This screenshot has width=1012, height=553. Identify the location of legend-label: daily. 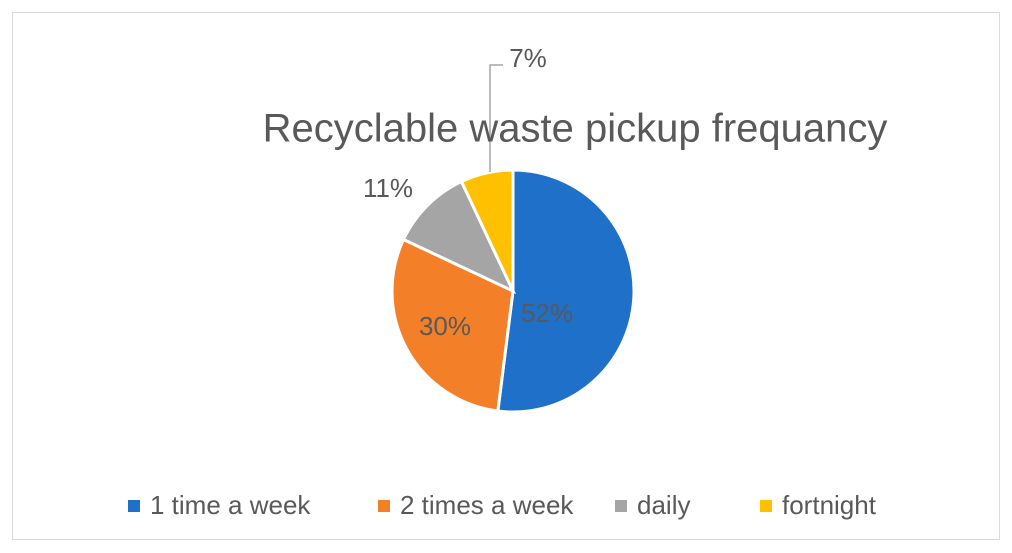
(663, 505).